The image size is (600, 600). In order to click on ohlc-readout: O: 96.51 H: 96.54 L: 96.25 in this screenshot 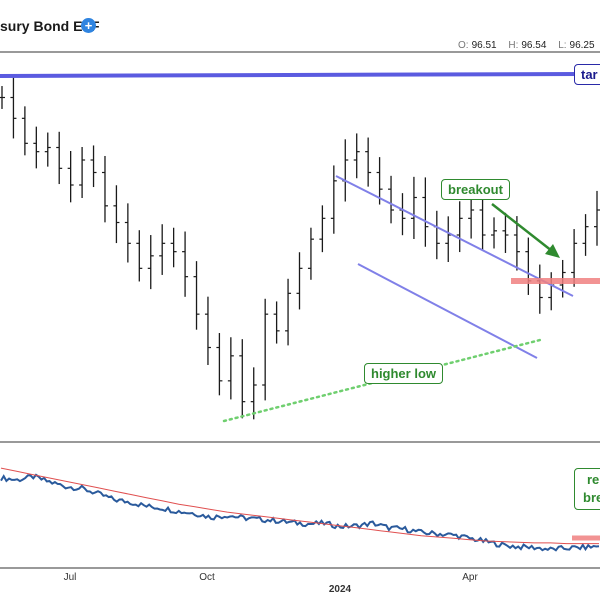, I will do `click(529, 45)`.